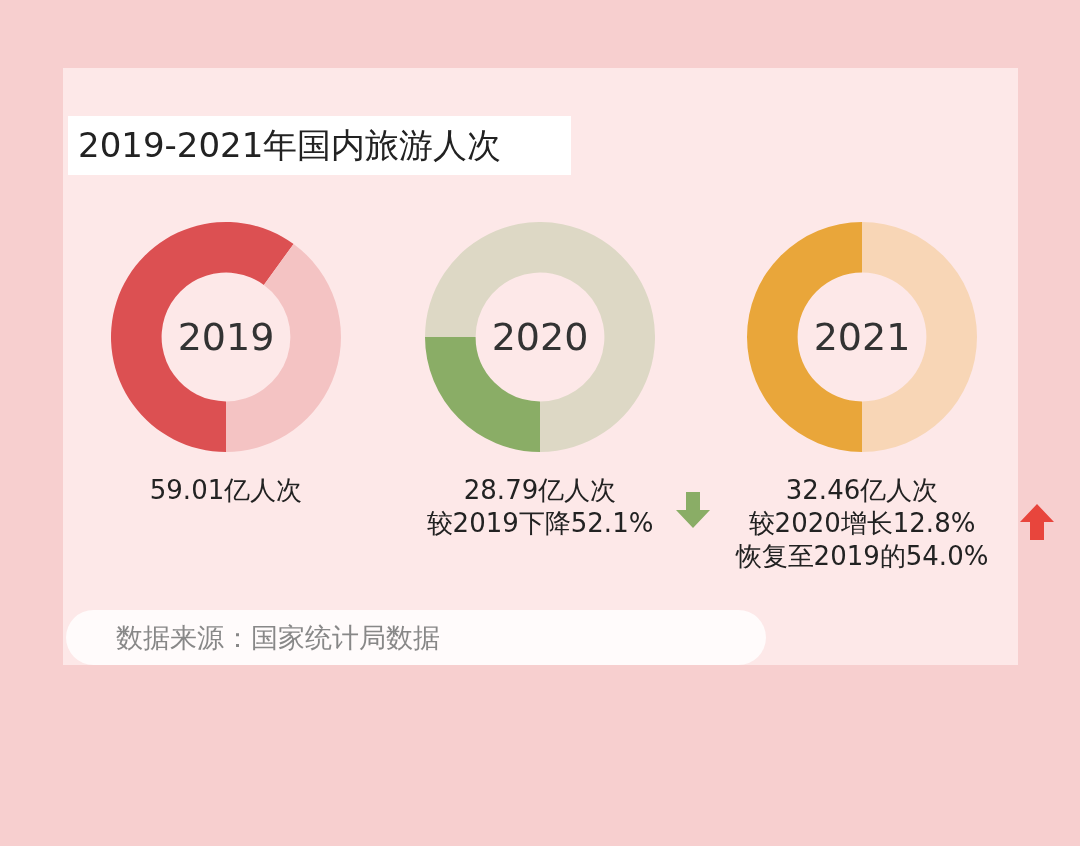 The height and width of the screenshot is (846, 1080). What do you see at coordinates (862, 523) in the screenshot?
I see `text: 较2020增长12.8%` at bounding box center [862, 523].